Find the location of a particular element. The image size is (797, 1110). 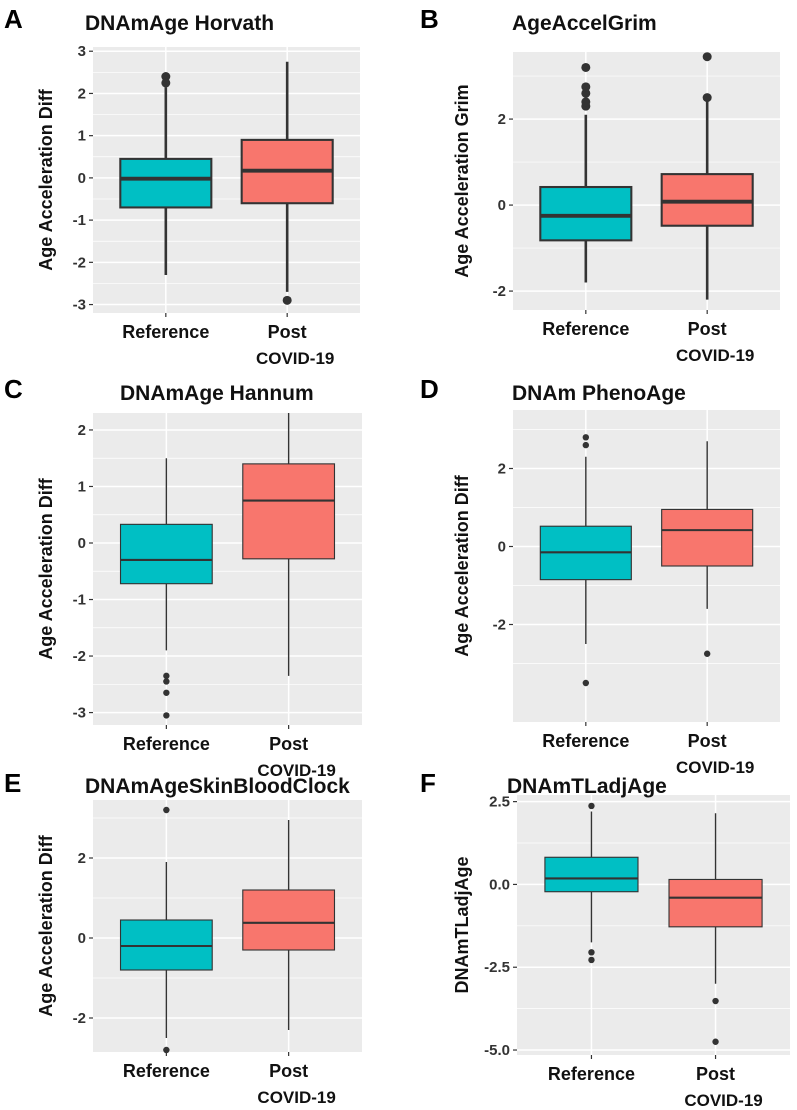

y-tick-label: -1 is located at coordinates (79, 600).